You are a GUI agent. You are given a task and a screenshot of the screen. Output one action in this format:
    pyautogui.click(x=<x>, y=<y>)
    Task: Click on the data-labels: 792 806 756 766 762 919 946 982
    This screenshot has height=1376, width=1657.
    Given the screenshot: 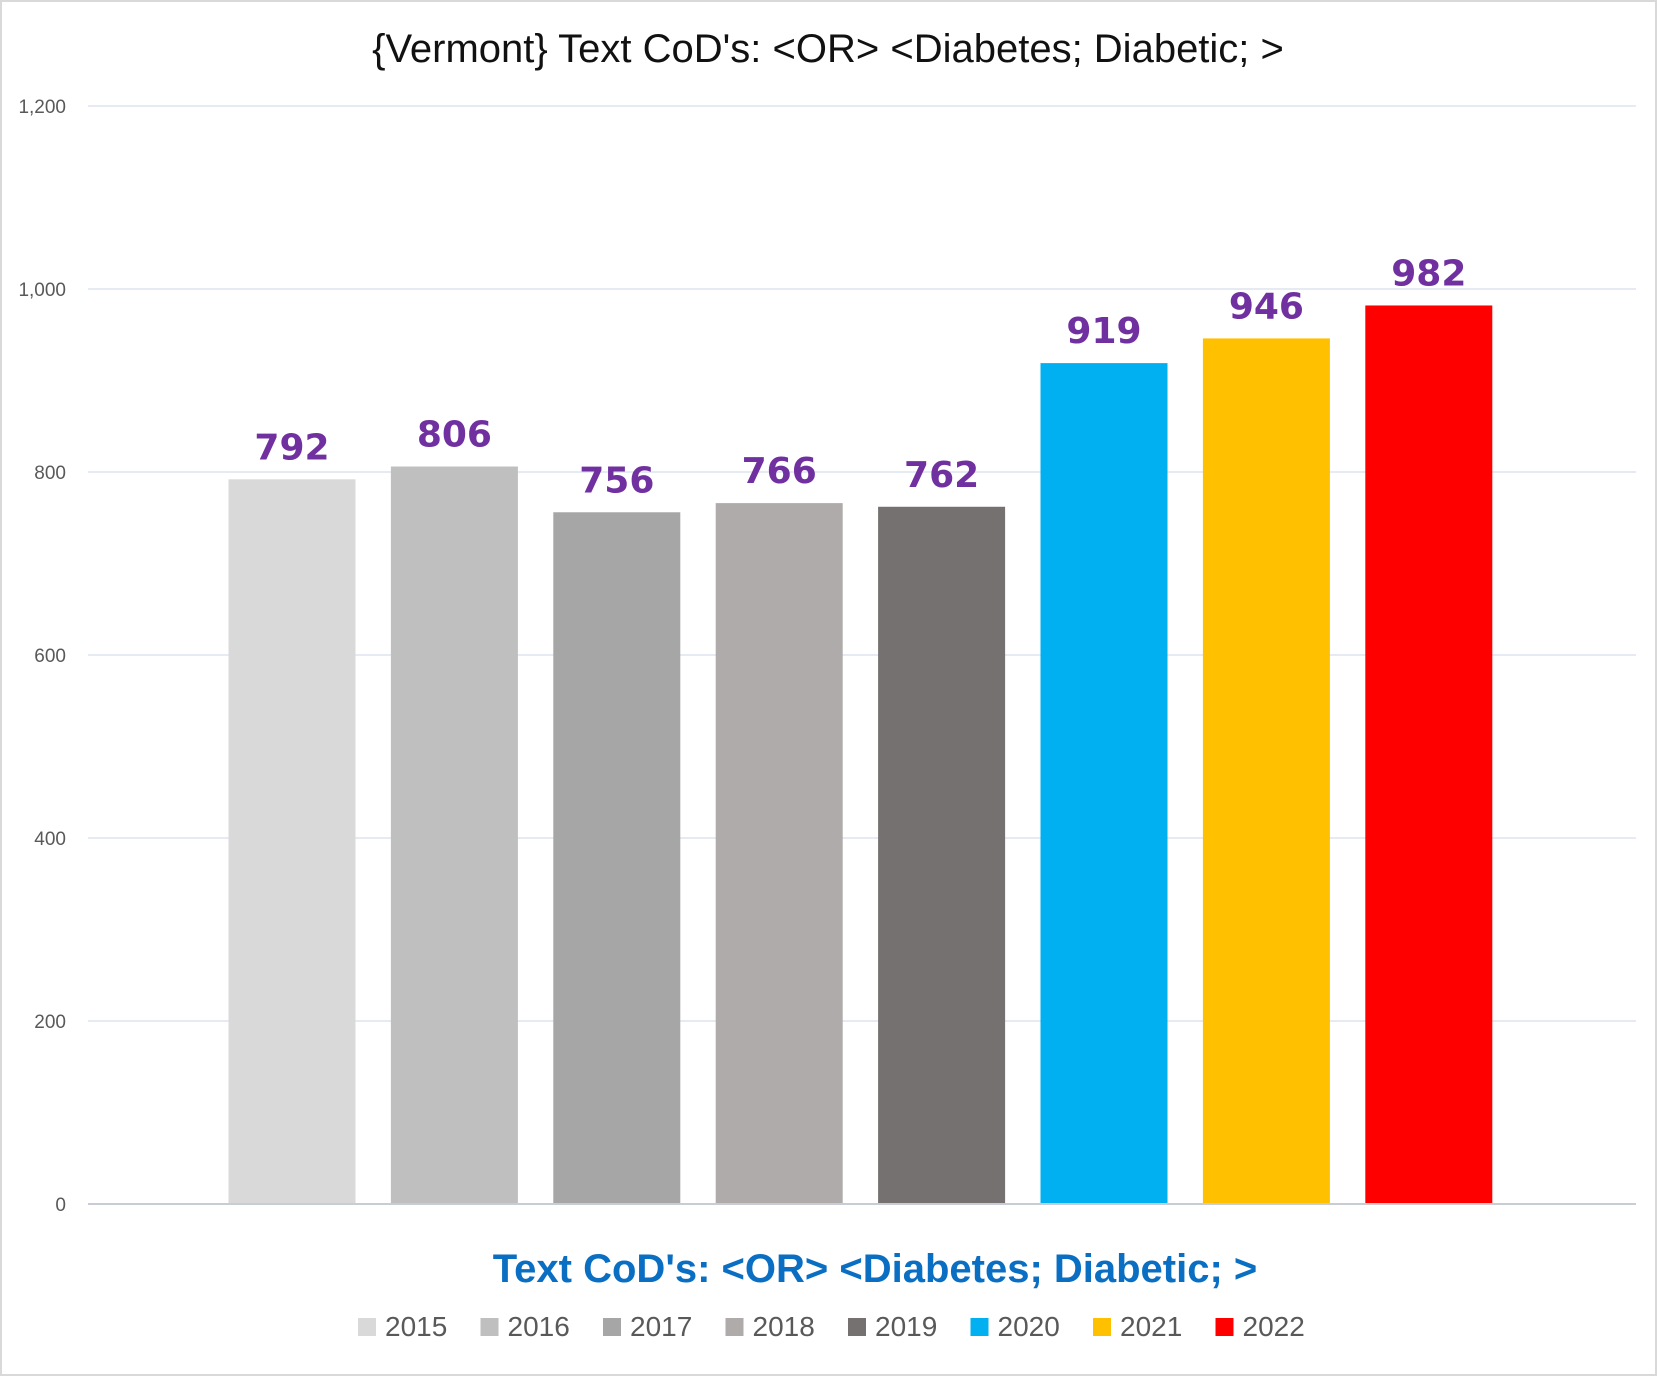 What is the action you would take?
    pyautogui.click(x=860, y=377)
    